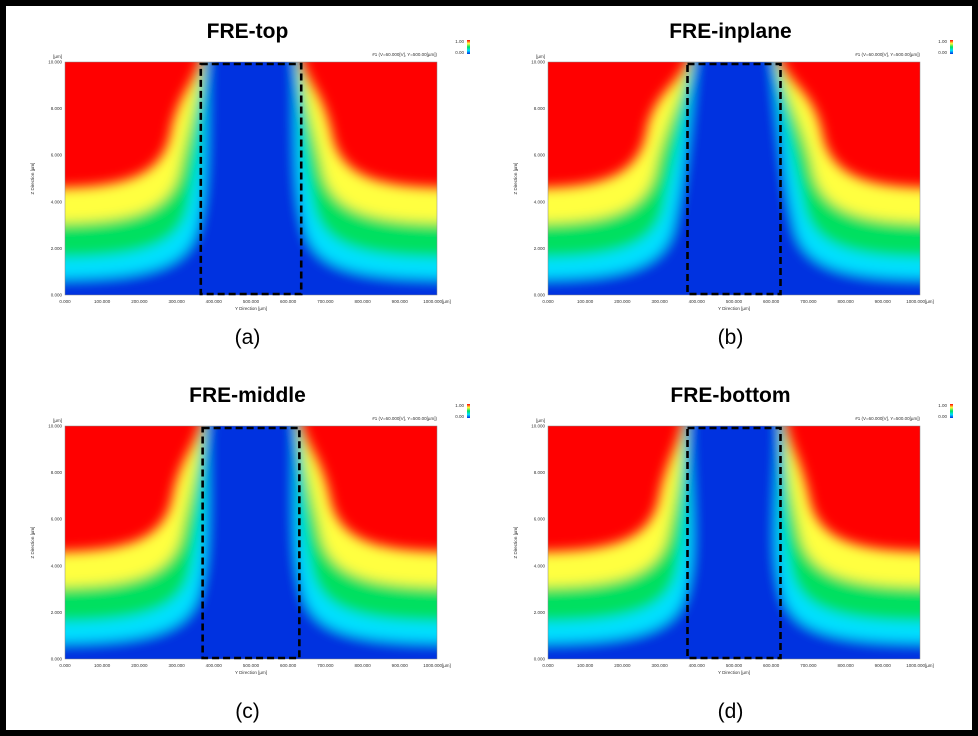  Describe the element at coordinates (247, 337) in the screenshot. I see `panel-caption: (a)` at that location.